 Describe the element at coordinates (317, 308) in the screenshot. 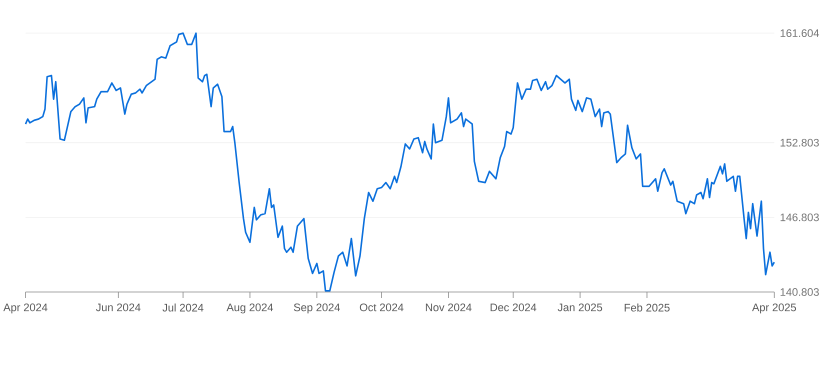

I see `x-tick-label: Sep 2024` at that location.